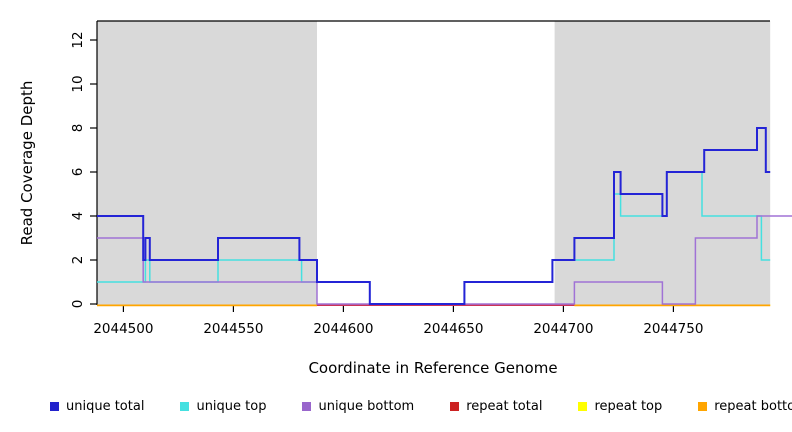  I want to click on legend-item-unique-bottom: unique bottom, so click(358, 406).